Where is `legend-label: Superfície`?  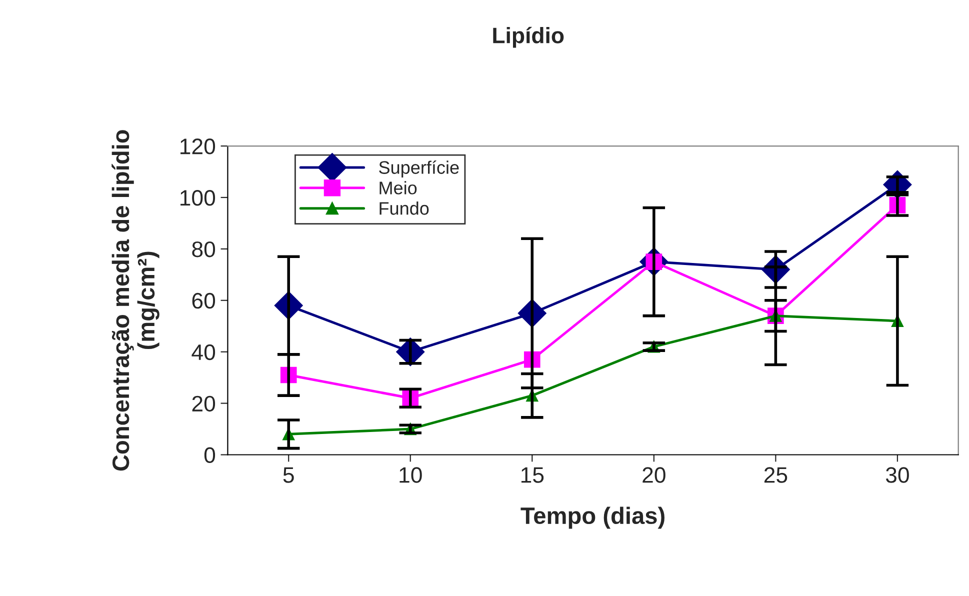
legend-label: Superfície is located at coordinates (419, 169).